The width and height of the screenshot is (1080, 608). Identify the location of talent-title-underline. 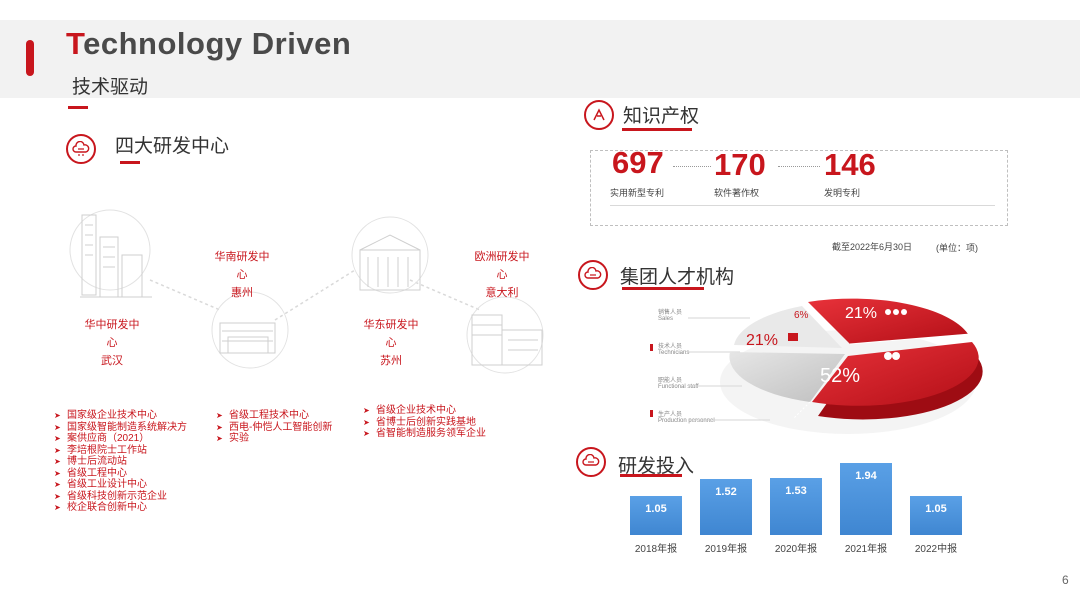
(663, 288).